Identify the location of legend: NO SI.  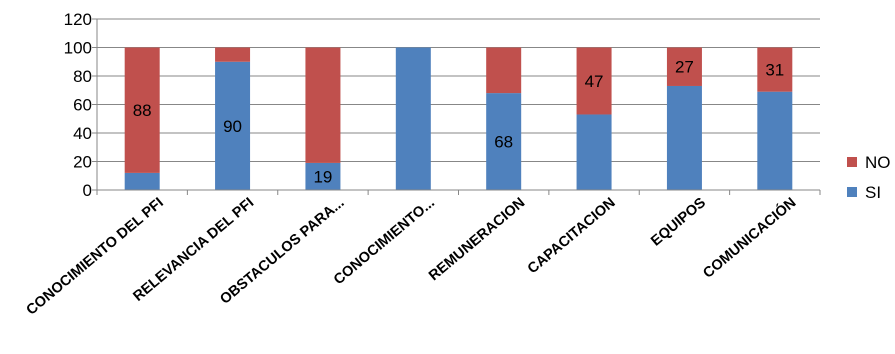
(869, 177).